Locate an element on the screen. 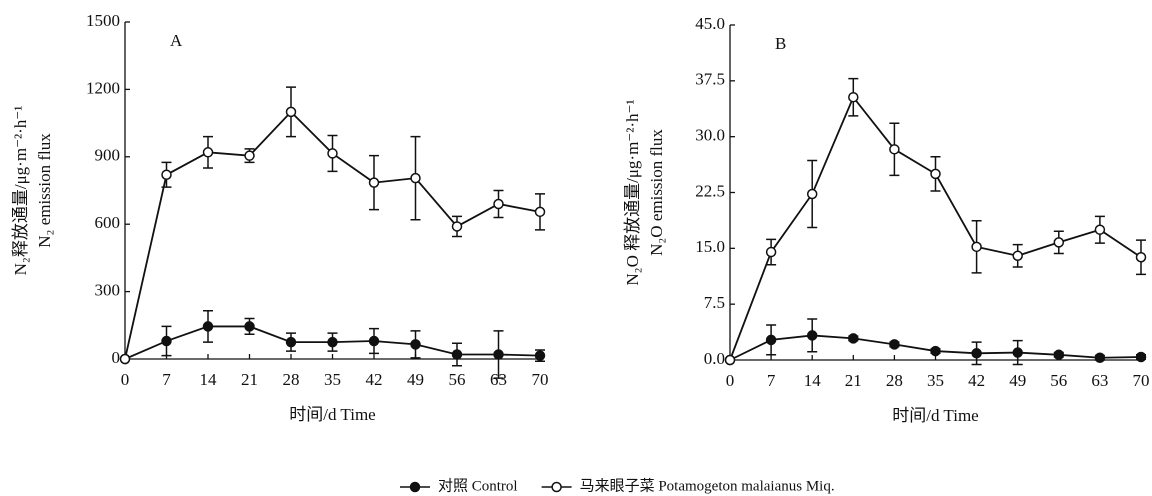  y-tick-label: 7.5 is located at coordinates (714, 302).